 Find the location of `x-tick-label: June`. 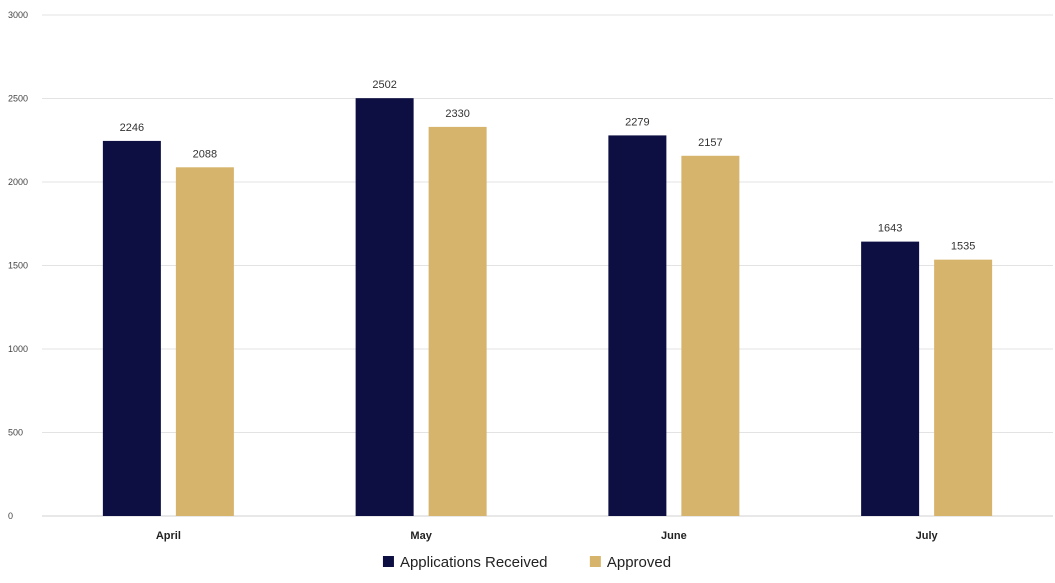

x-tick-label: June is located at coordinates (674, 536).